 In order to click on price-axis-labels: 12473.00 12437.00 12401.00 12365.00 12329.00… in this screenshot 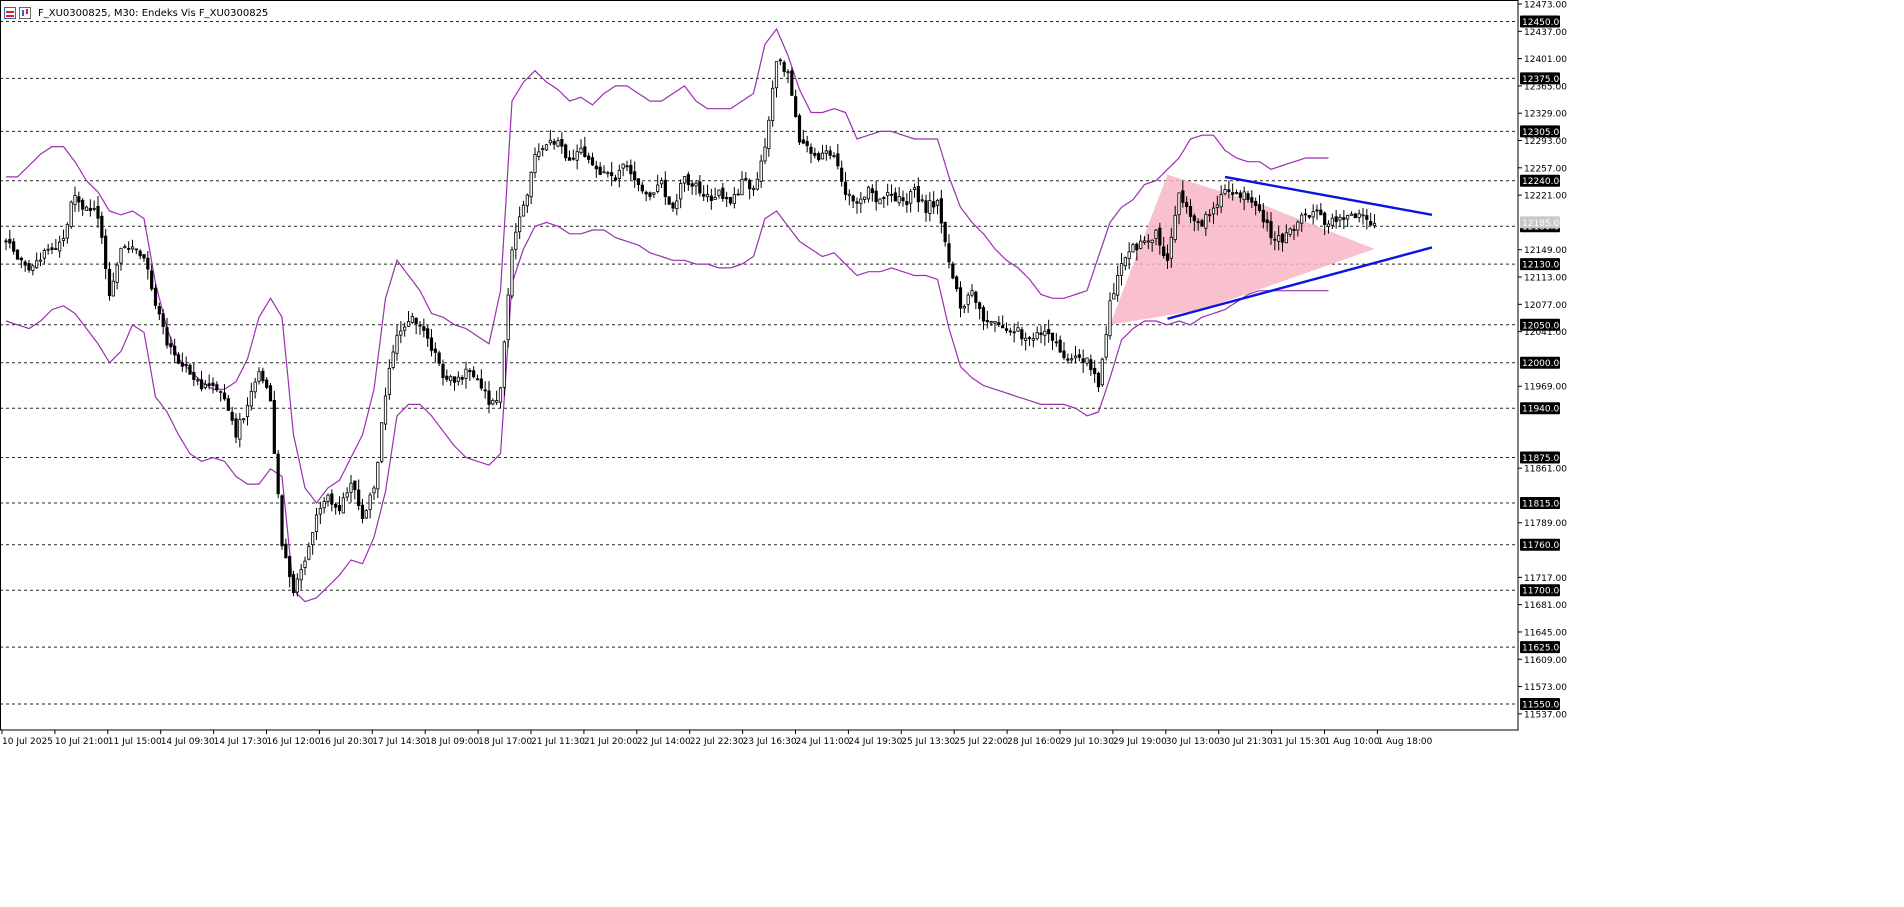, I will do `click(1542, 360)`.